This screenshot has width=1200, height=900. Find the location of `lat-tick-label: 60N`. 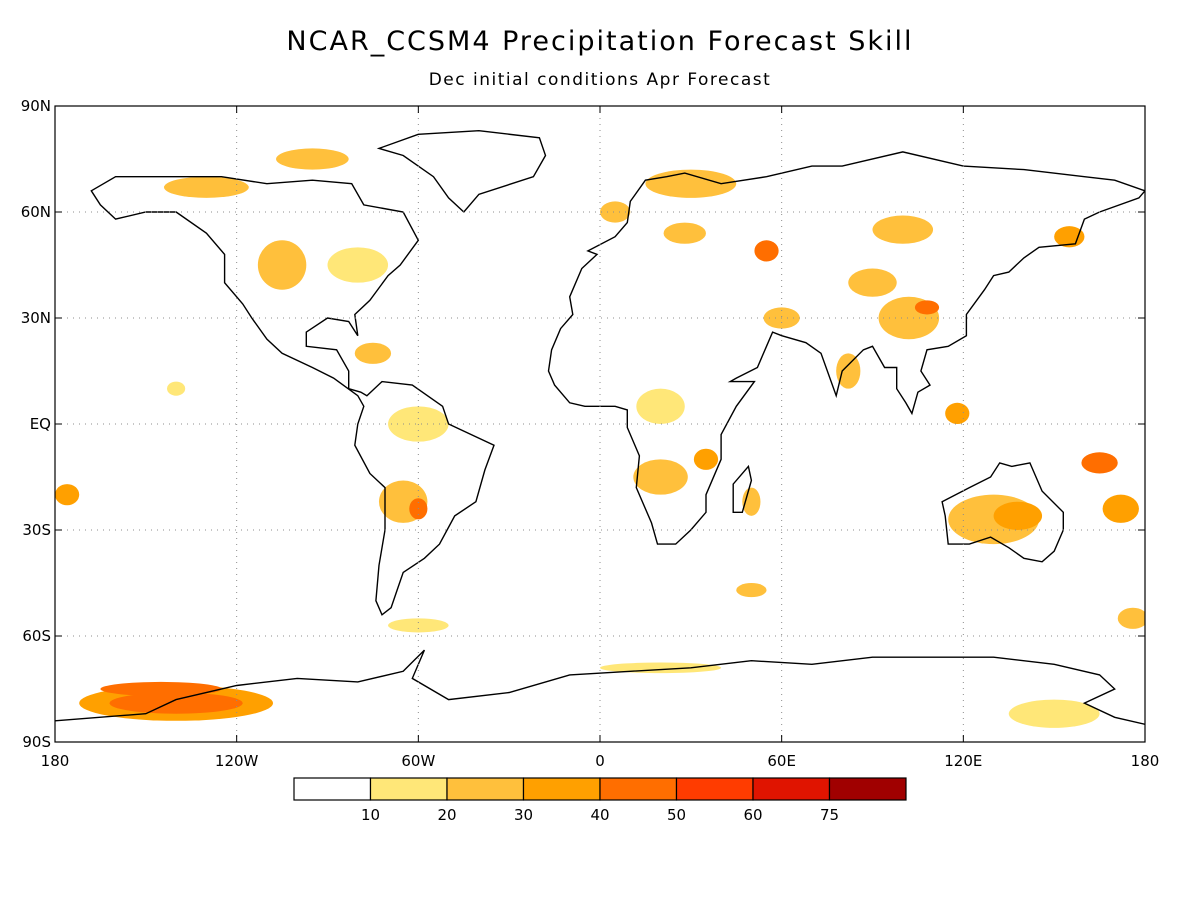

lat-tick-label: 60N is located at coordinates (36, 212).